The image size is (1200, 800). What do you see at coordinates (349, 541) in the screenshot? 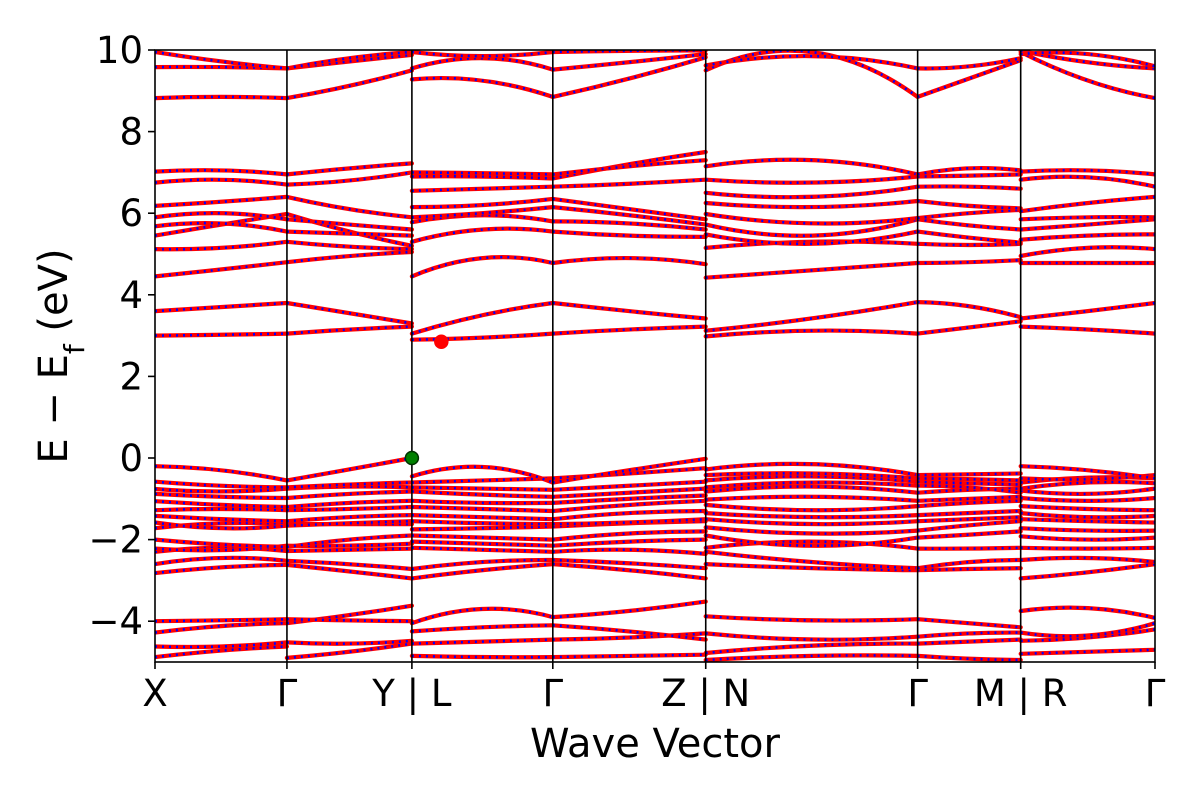
I see `band-red-s1-b8` at bounding box center [349, 541].